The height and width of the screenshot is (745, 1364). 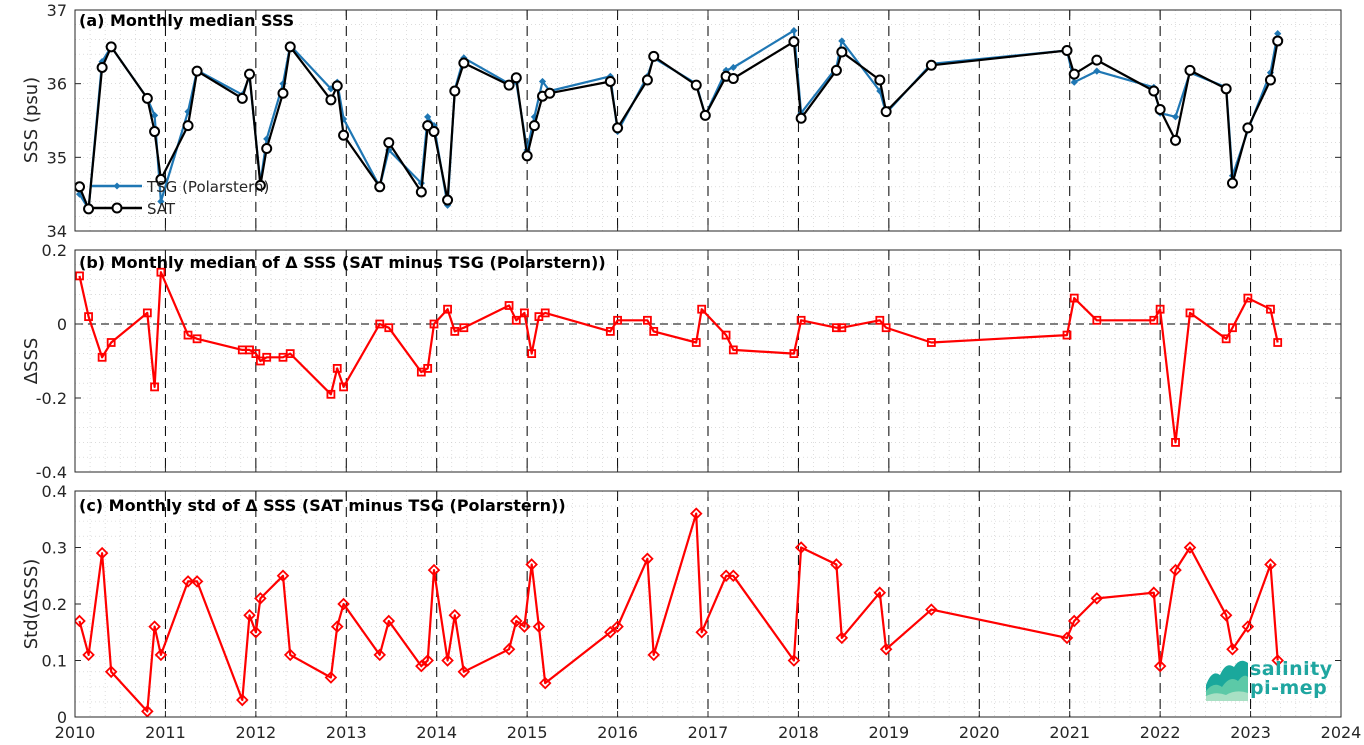 I want to click on y-tick-label: 37, so click(x=57, y=10).